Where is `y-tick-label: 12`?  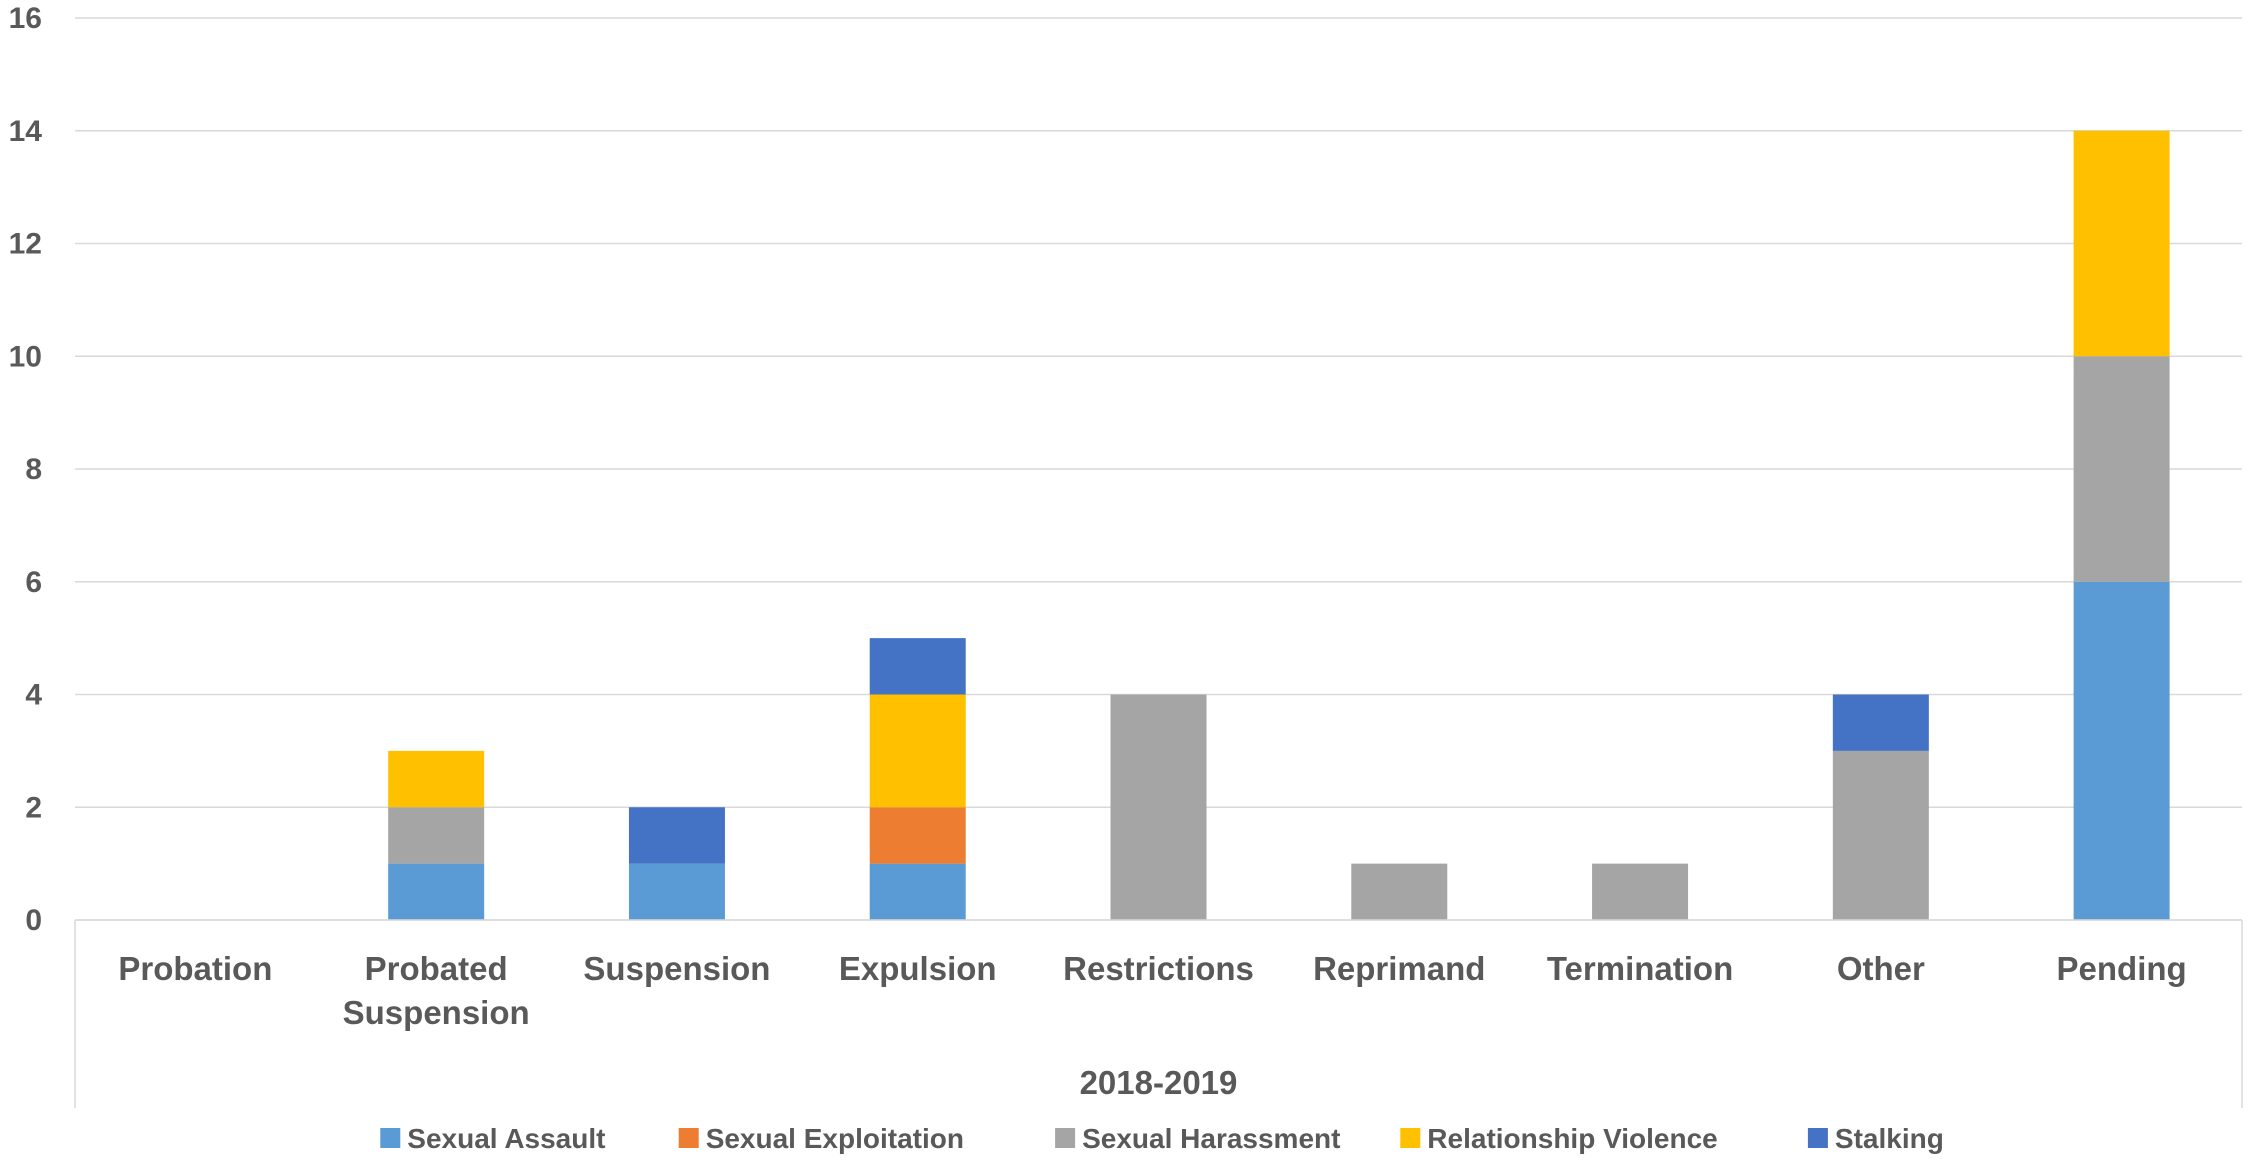 y-tick-label: 12 is located at coordinates (25, 244).